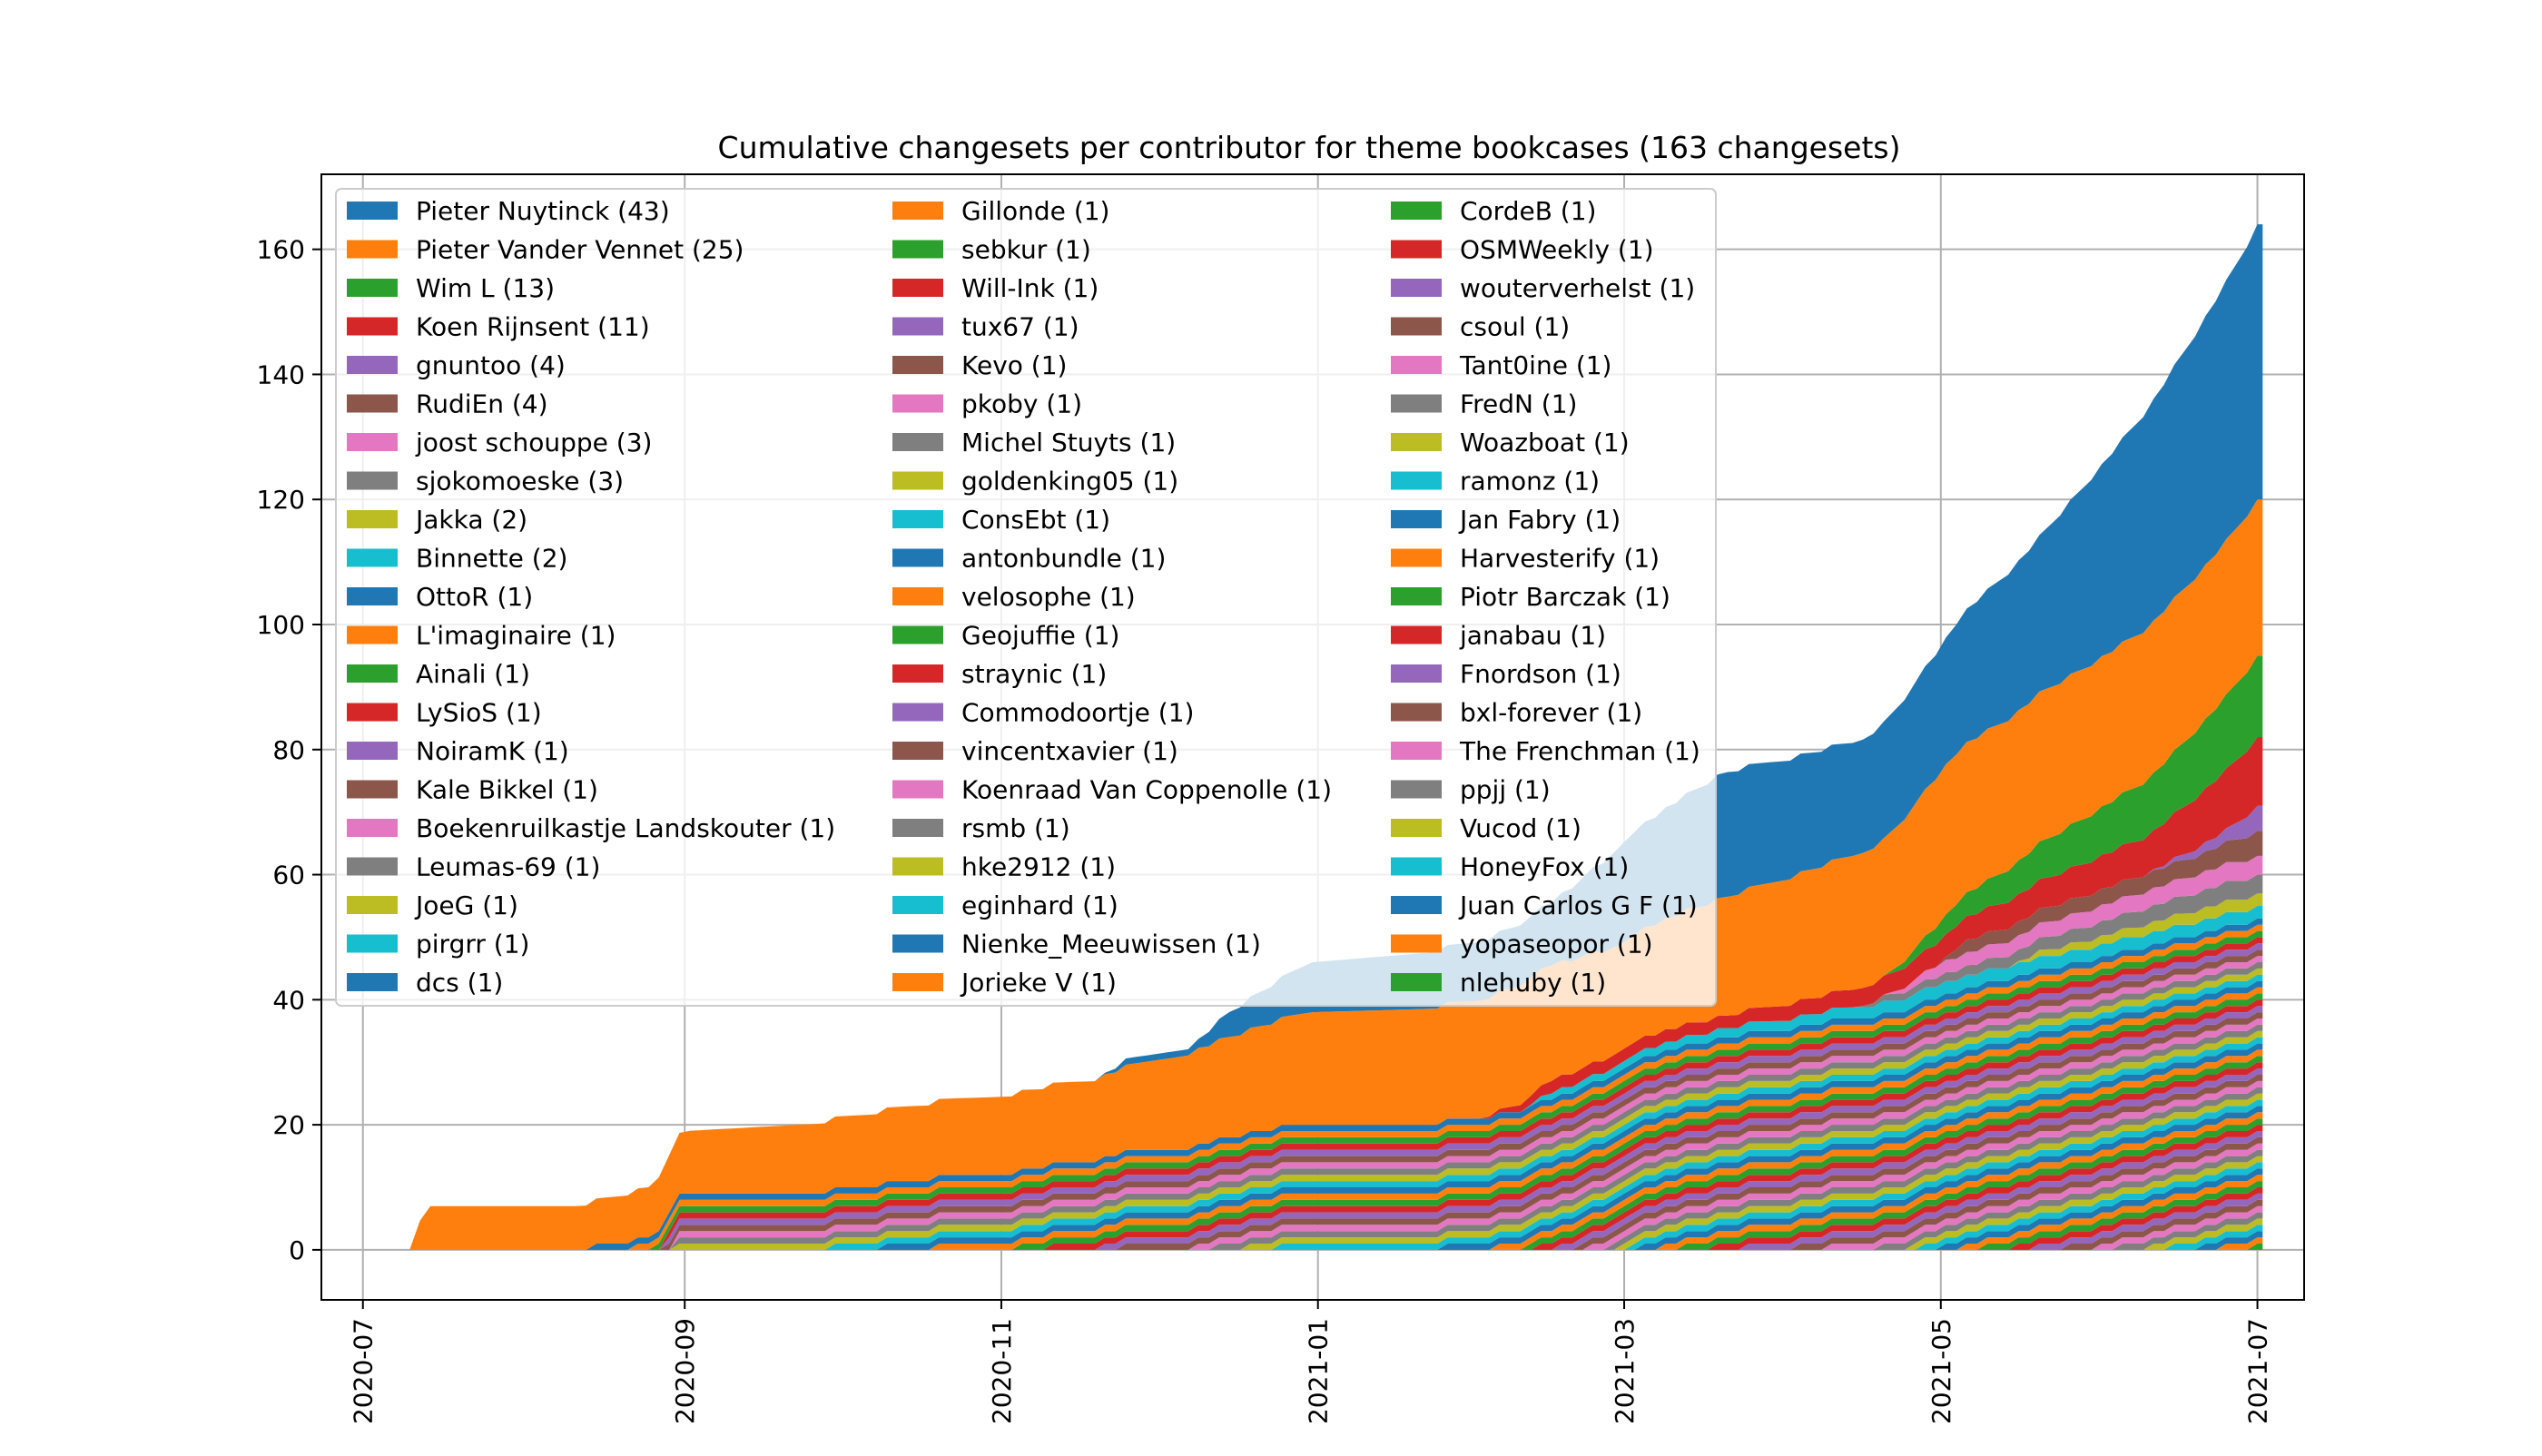  I want to click on legend-label: The Frenchman (1), so click(1579, 751).